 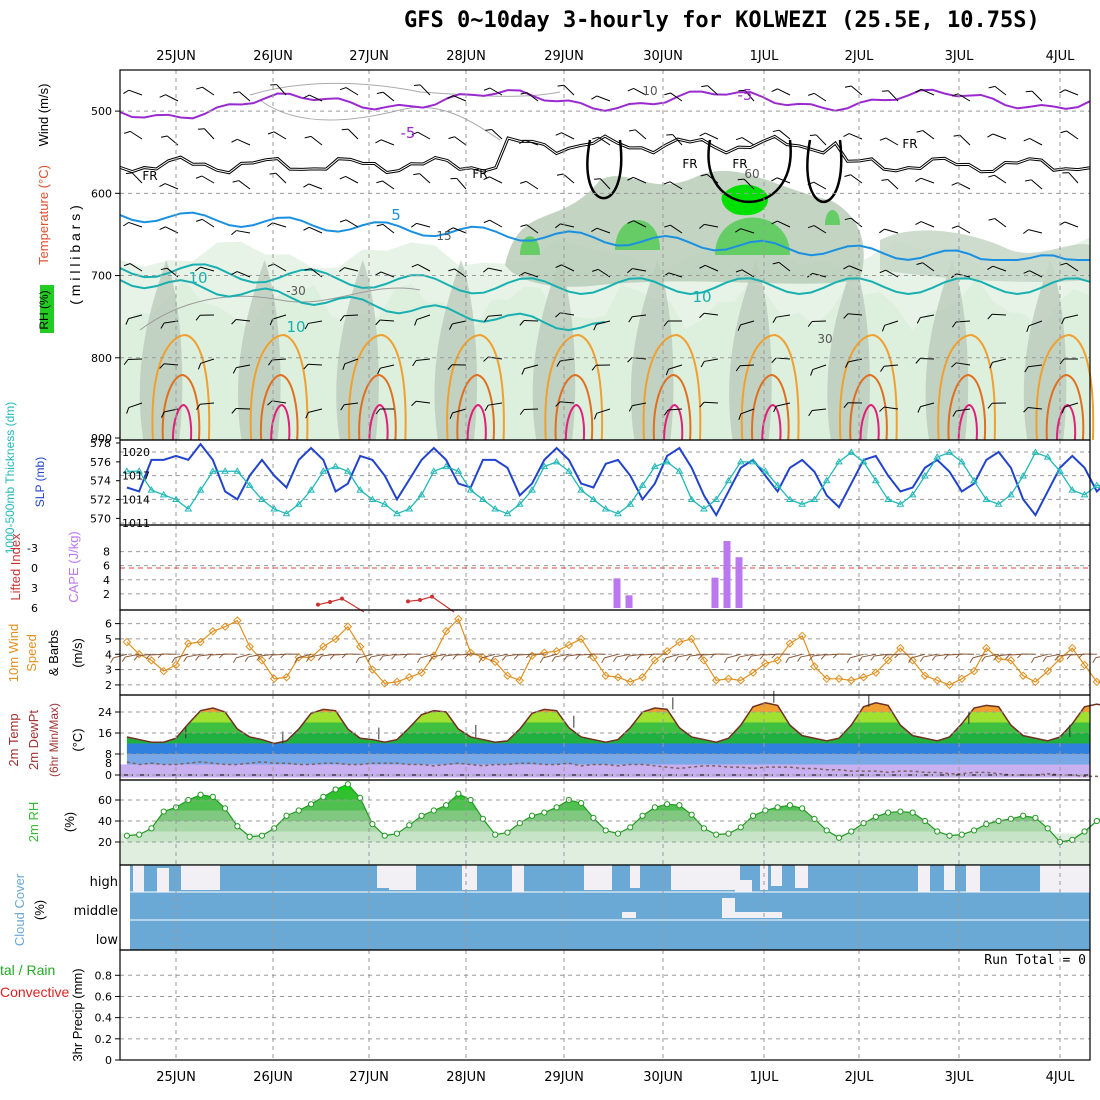 I want to click on contour-label: -5, so click(x=745, y=95).